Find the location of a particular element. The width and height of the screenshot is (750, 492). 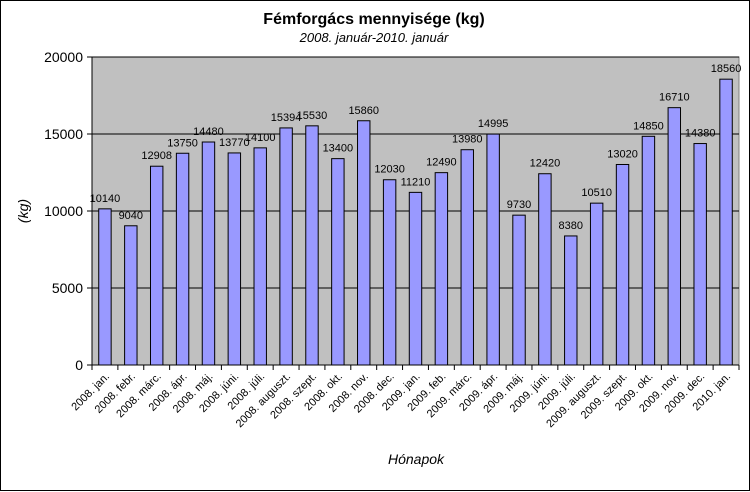

data-label: 13400 is located at coordinates (338, 149).